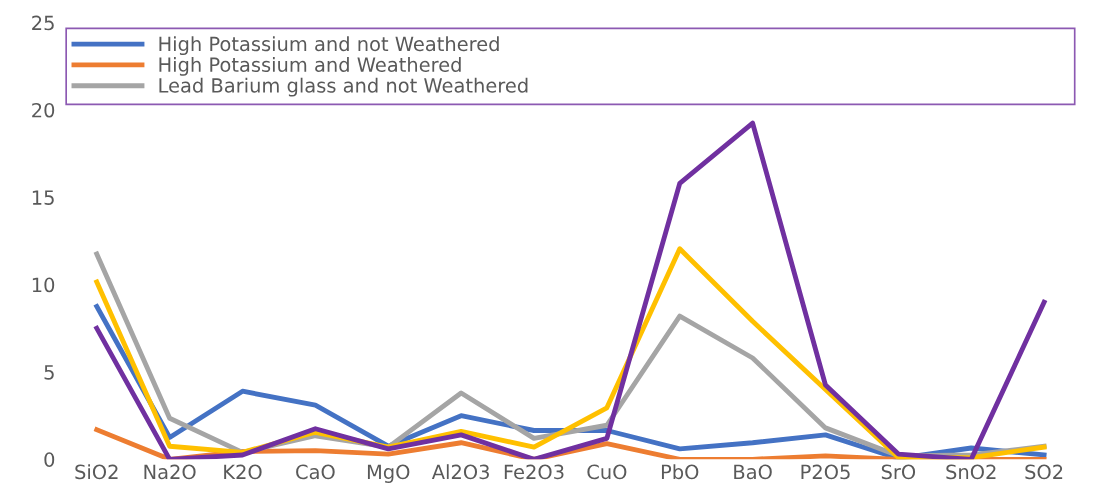  Describe the element at coordinates (329, 46) in the screenshot. I see `legend-label: High Potassium and not Weathered` at that location.